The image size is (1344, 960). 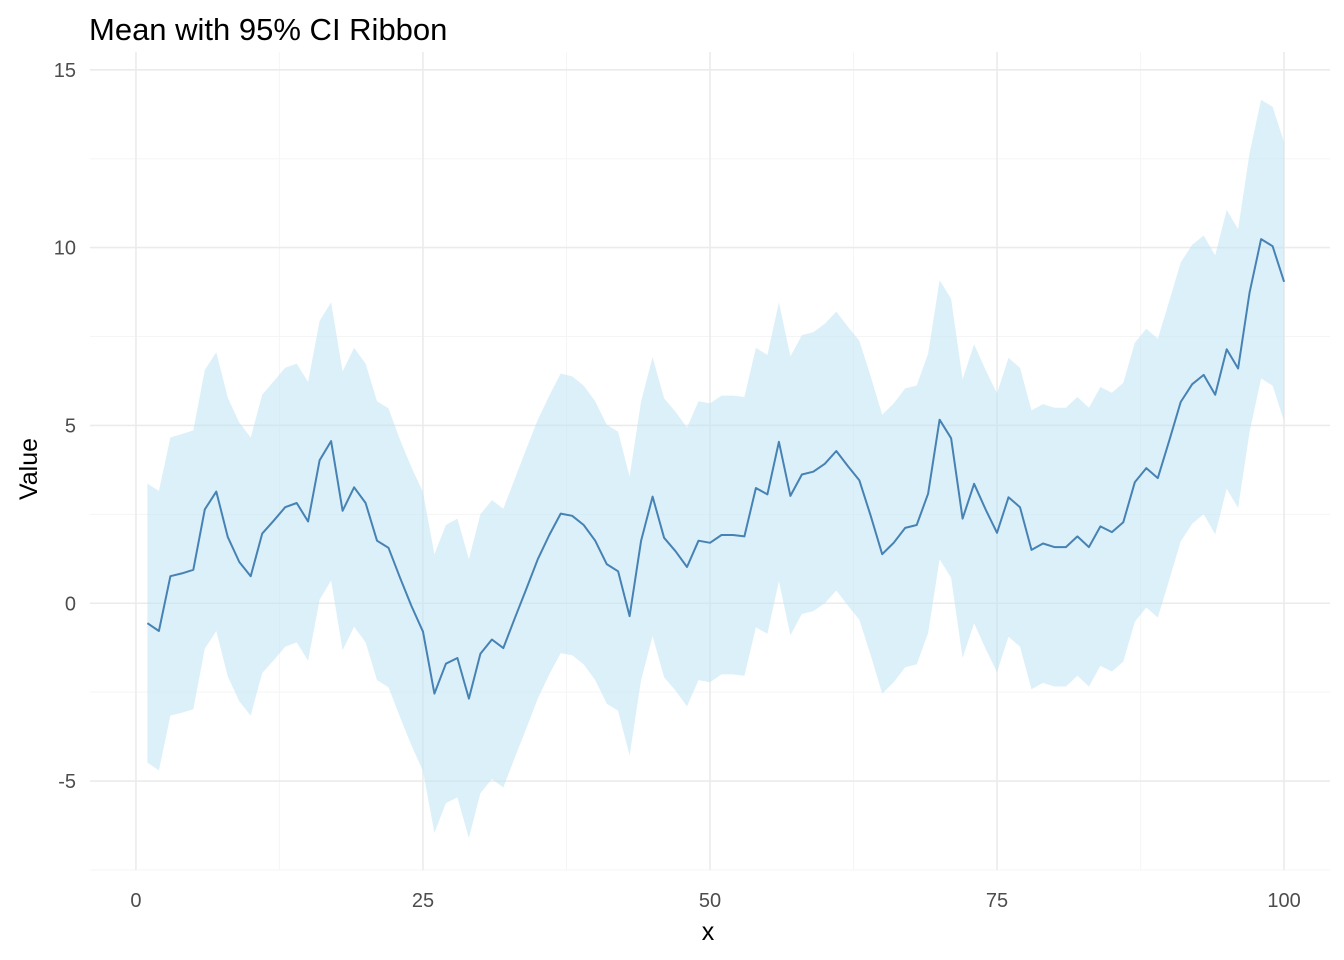 What do you see at coordinates (135, 901) in the screenshot?
I see `x-tick-label: 0` at bounding box center [135, 901].